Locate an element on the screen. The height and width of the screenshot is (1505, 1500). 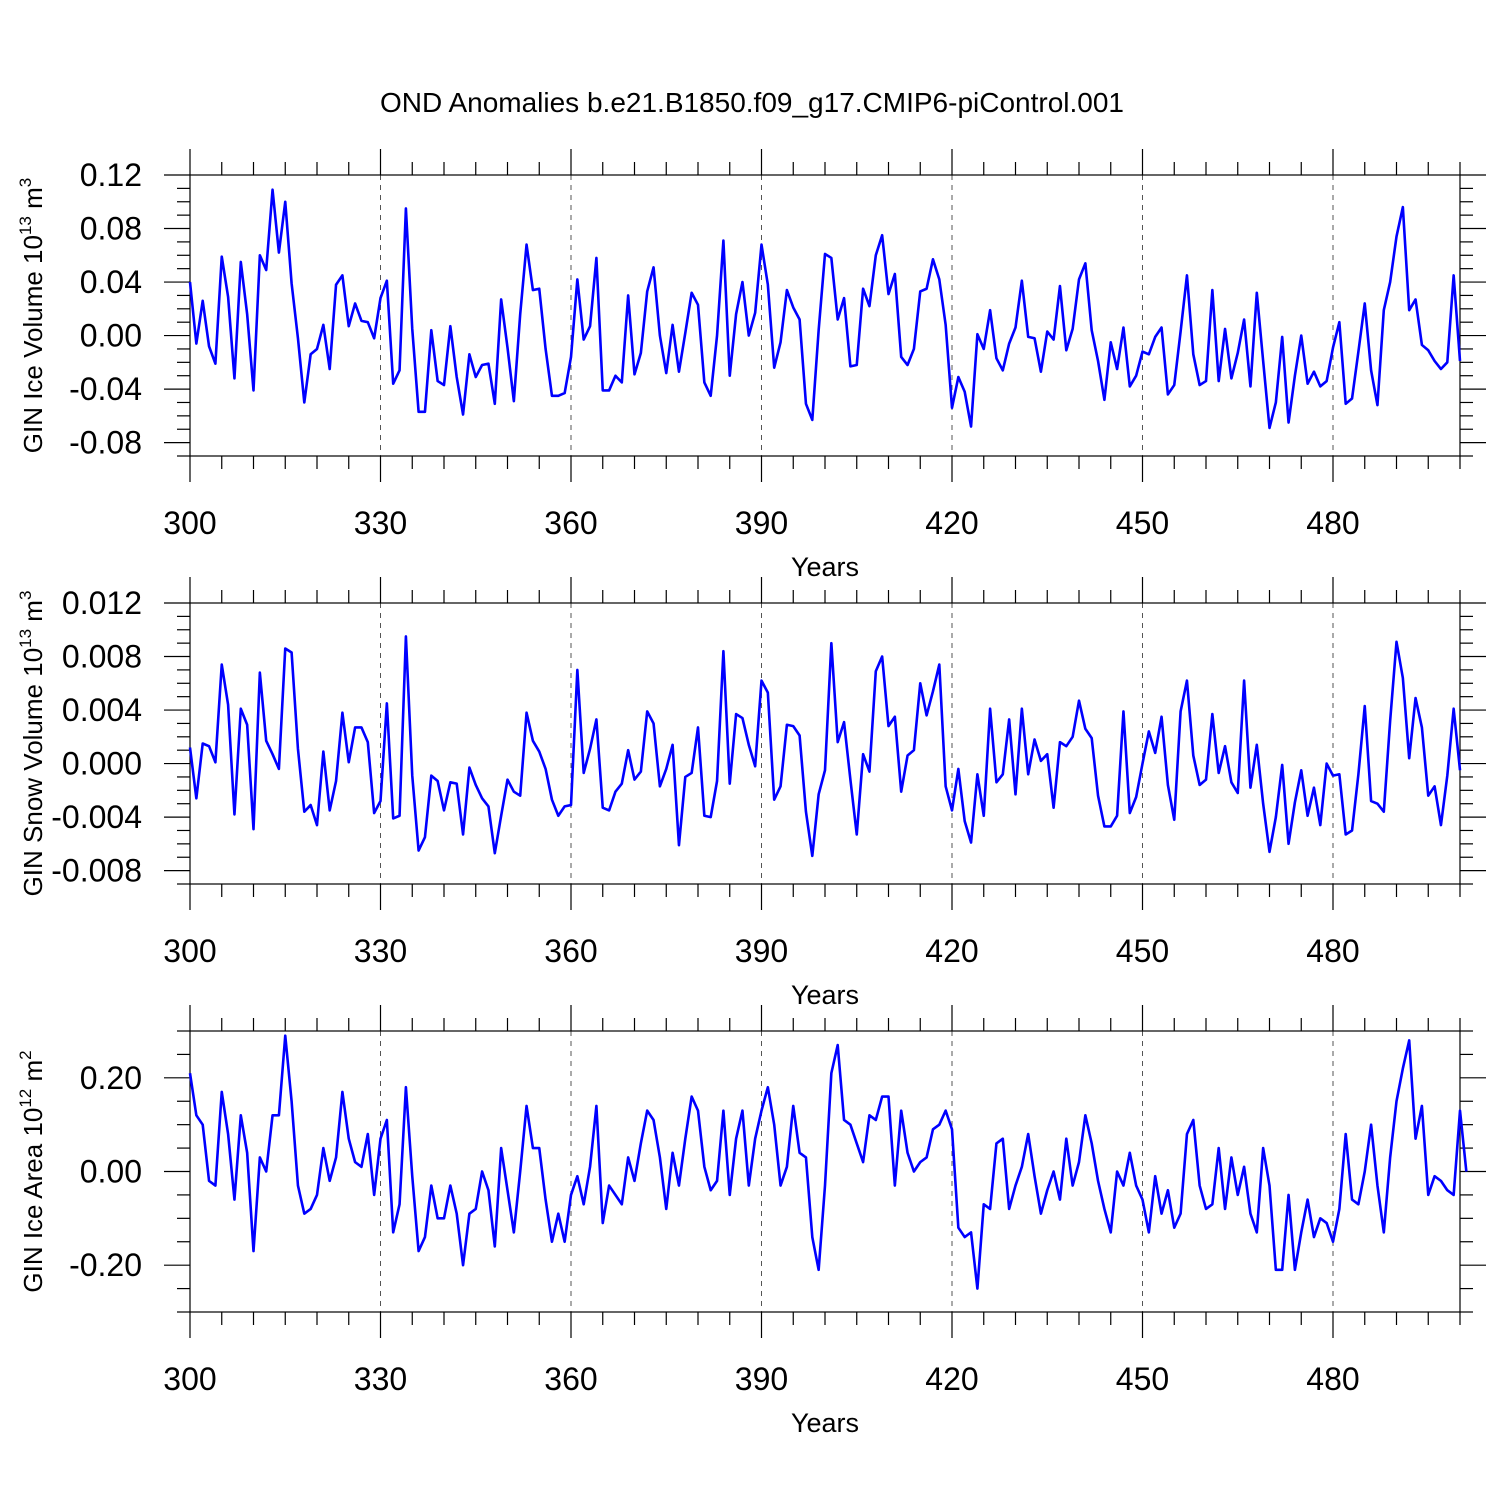
y-axis-label: GIN Snow Volume 1013 m3 is located at coordinates (32, 744).